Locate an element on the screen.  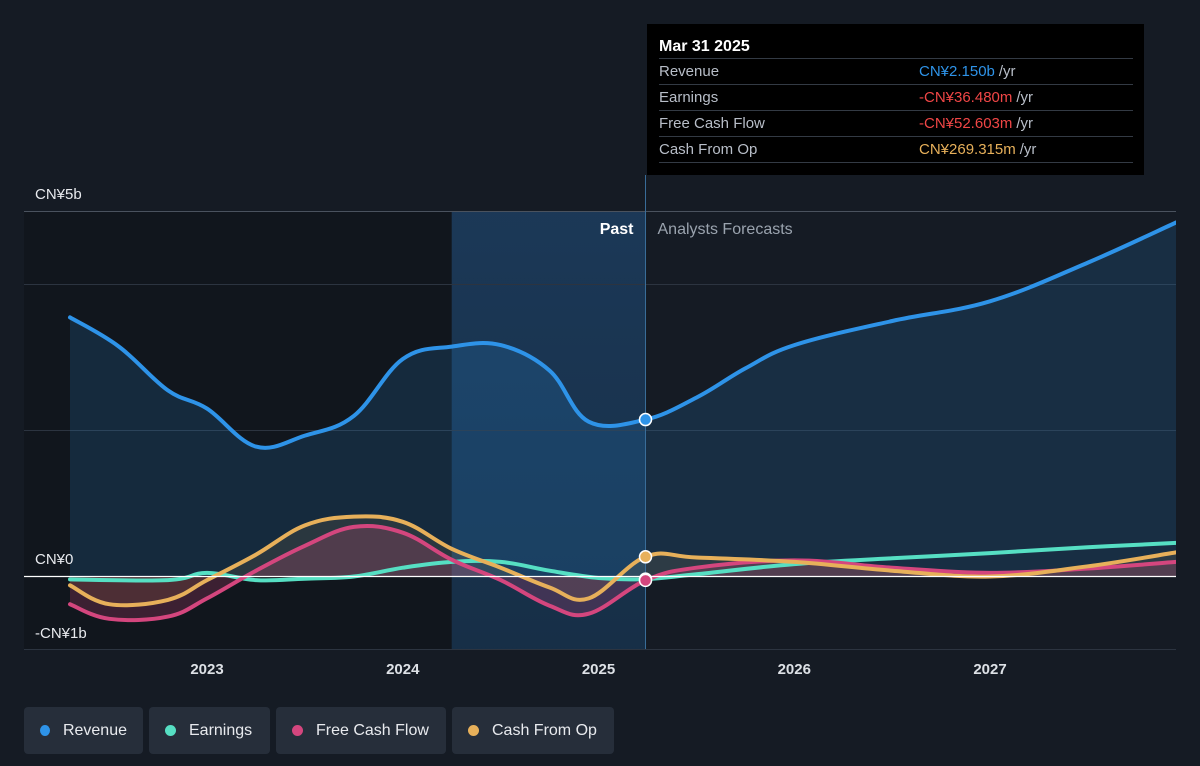
free-cash-flow-dot-icon is located at coordinates (297, 730).